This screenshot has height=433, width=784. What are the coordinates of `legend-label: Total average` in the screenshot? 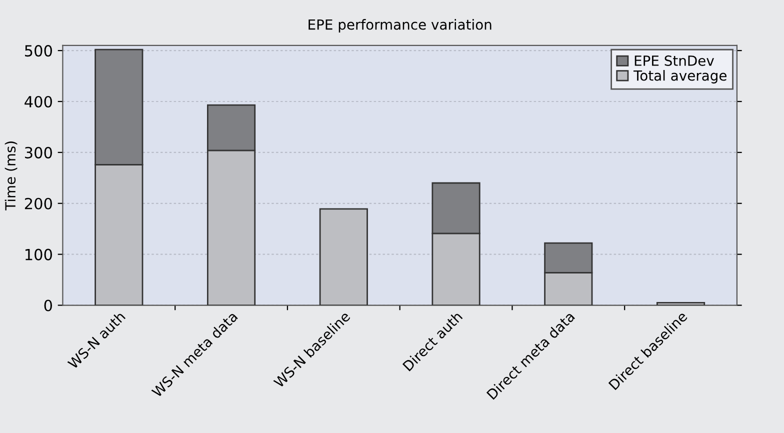 It's located at (679, 77).